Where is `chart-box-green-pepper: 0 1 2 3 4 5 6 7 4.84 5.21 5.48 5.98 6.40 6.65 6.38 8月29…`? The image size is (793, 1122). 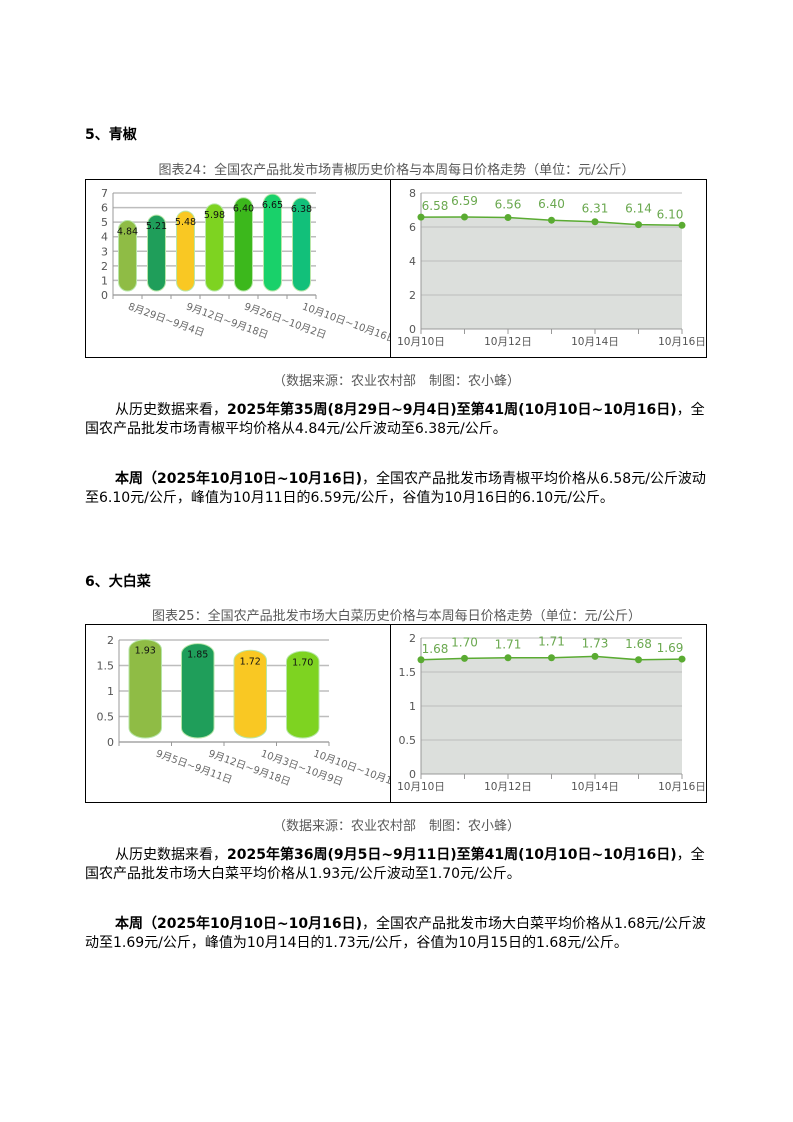 chart-box-green-pepper: 0 1 2 3 4 5 6 7 4.84 5.21 5.48 5.98 6.40 6.65 6.38 8月29… is located at coordinates (396, 268).